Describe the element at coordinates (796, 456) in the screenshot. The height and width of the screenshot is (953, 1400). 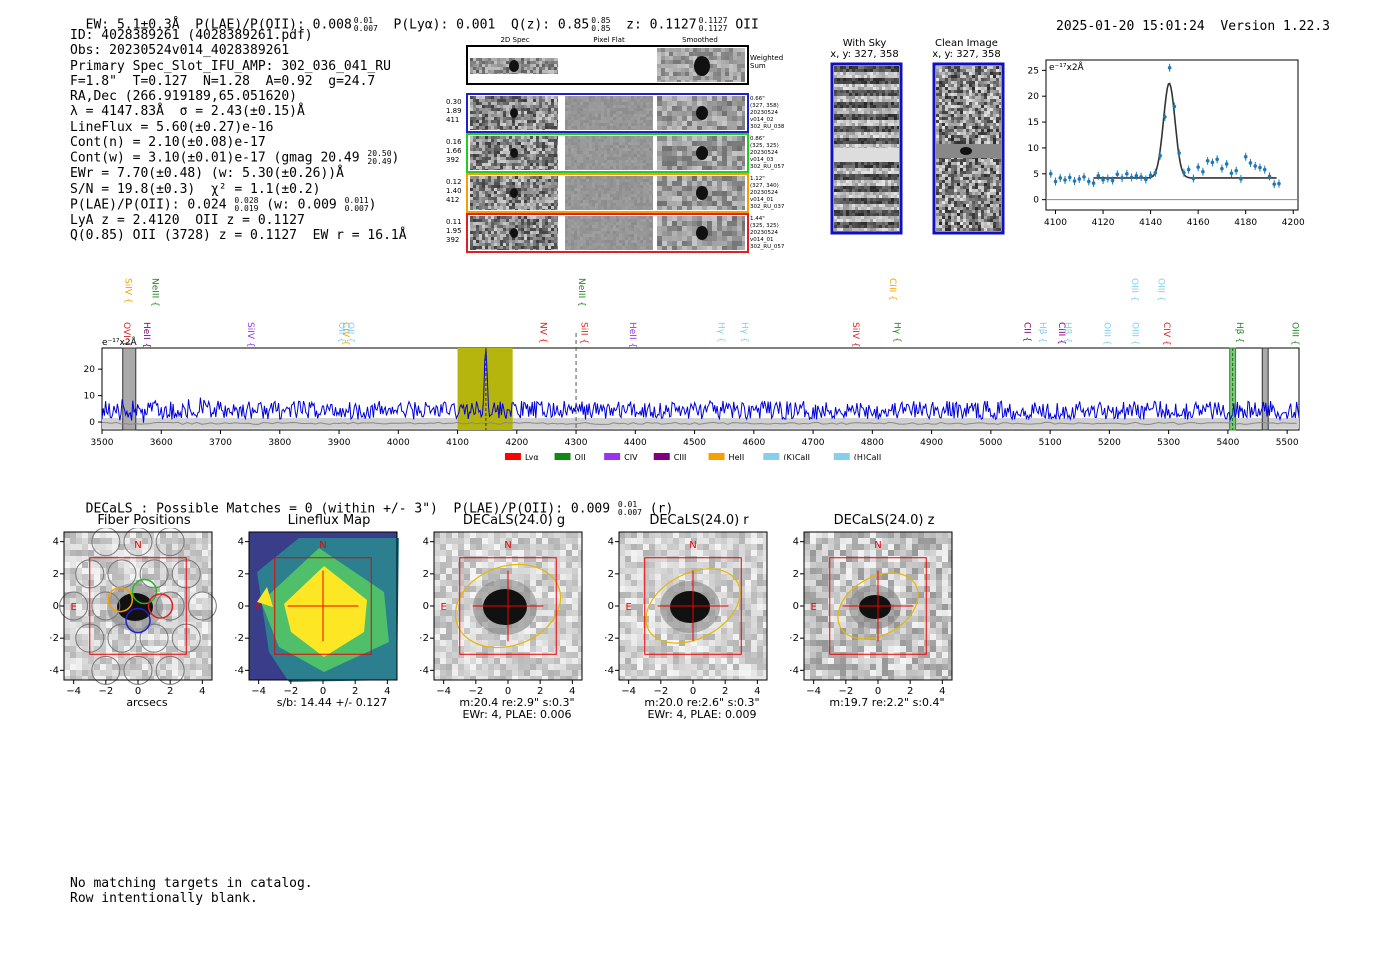
I see `legend-label: (K)CaII` at that location.